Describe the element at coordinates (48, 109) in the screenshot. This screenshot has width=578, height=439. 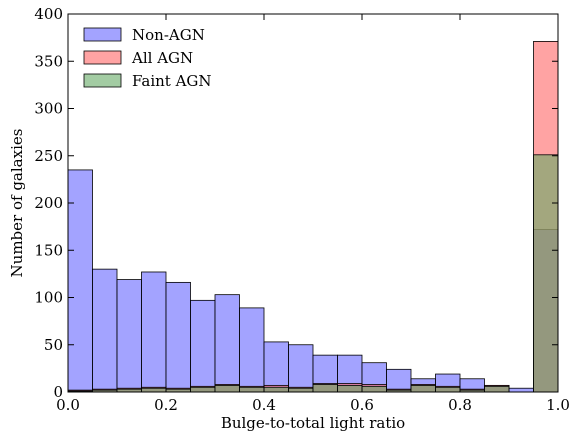
I see `y-tick-label: 300` at that location.